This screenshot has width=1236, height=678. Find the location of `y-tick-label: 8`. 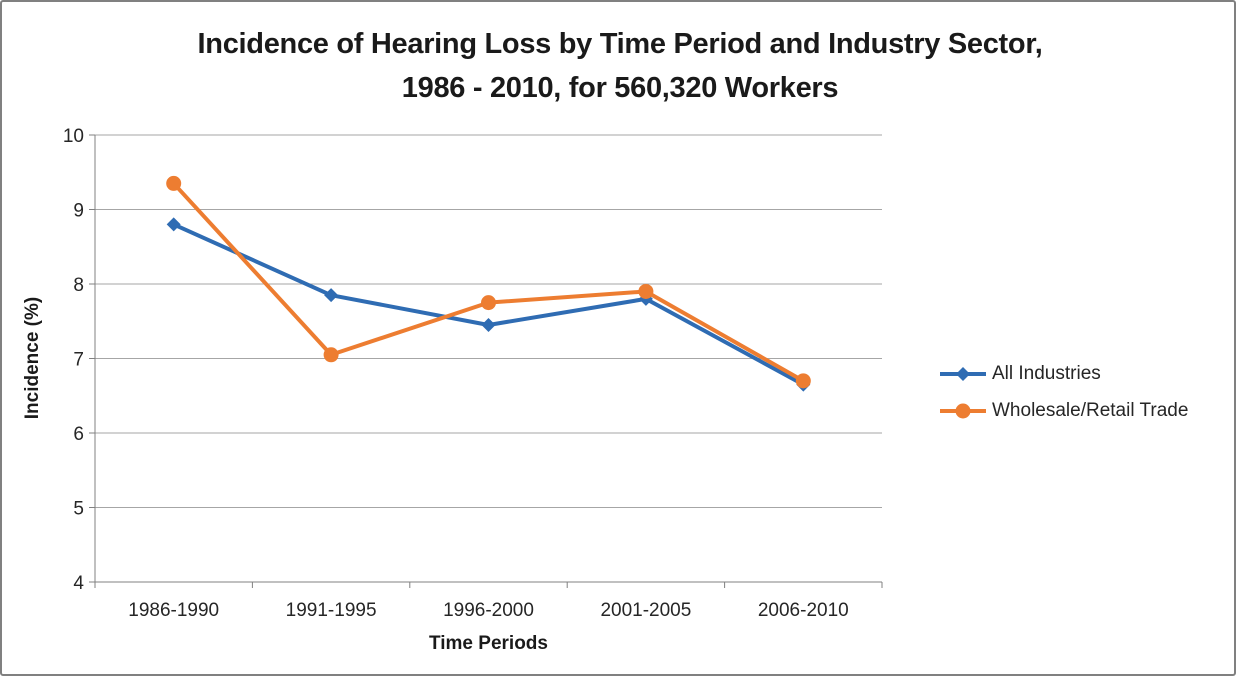

y-tick-label: 8 is located at coordinates (78, 285).